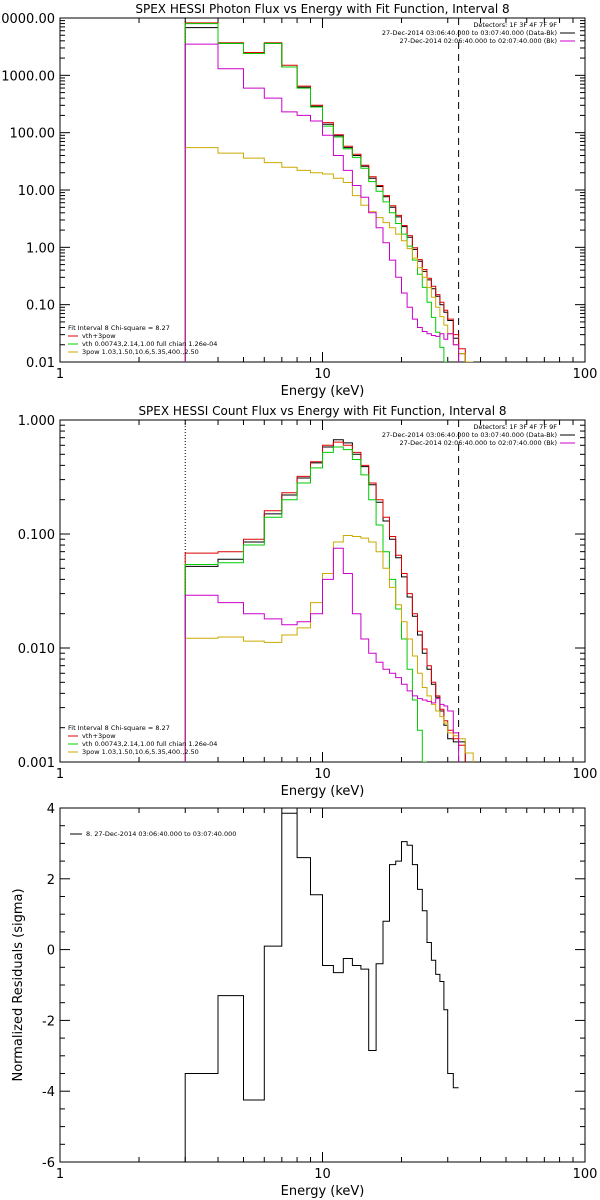  What do you see at coordinates (33, 134) in the screenshot?
I see `y-tick-label: 100.00` at bounding box center [33, 134].